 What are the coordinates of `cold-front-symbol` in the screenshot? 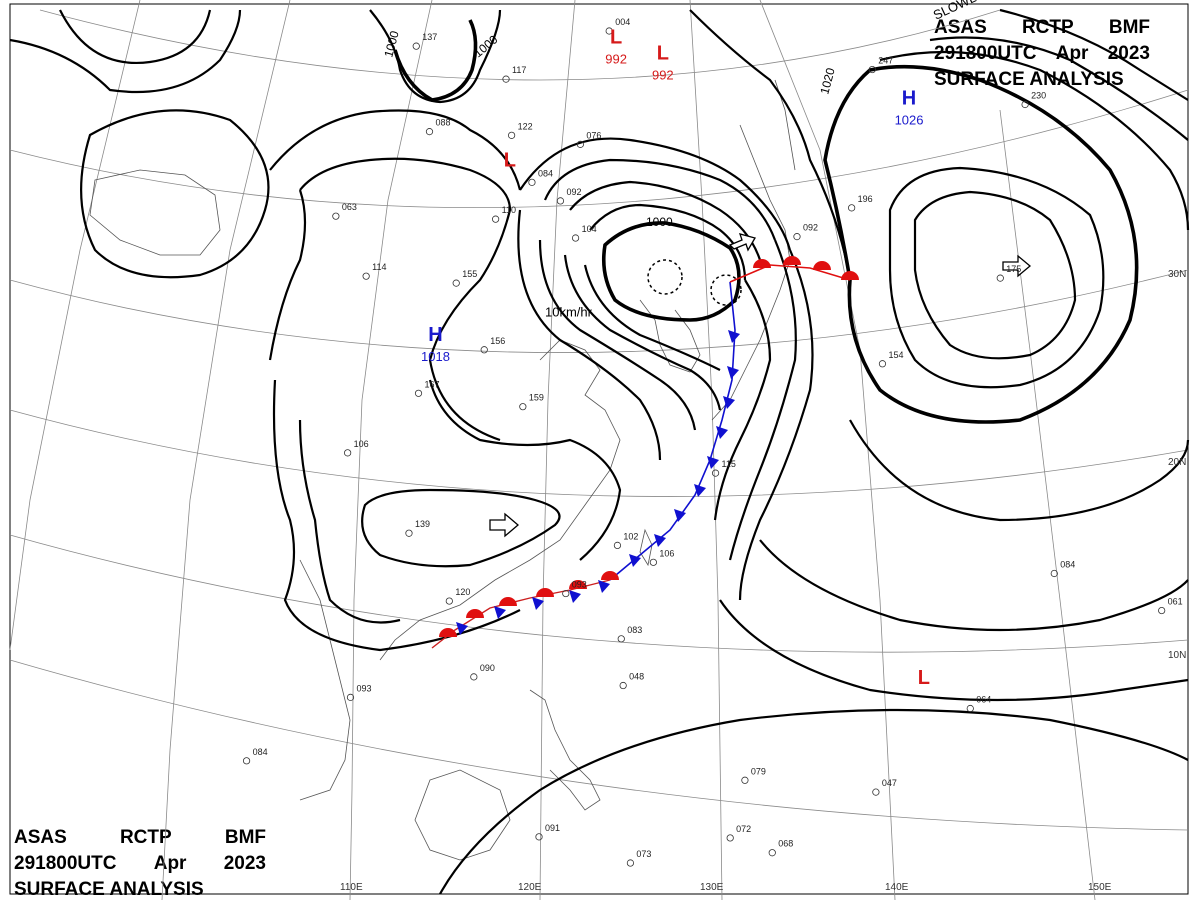 It's located at (575, 596).